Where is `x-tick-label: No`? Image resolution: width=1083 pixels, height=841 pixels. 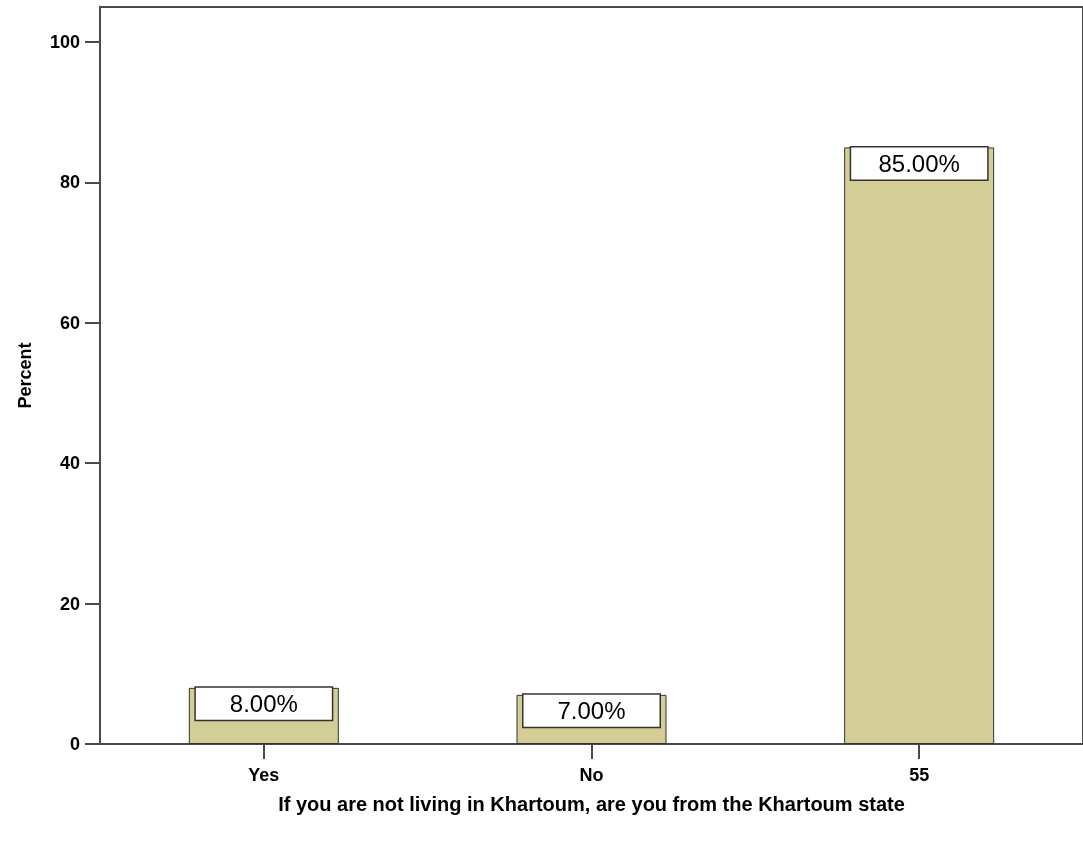
x-tick-label: No is located at coordinates (591, 775).